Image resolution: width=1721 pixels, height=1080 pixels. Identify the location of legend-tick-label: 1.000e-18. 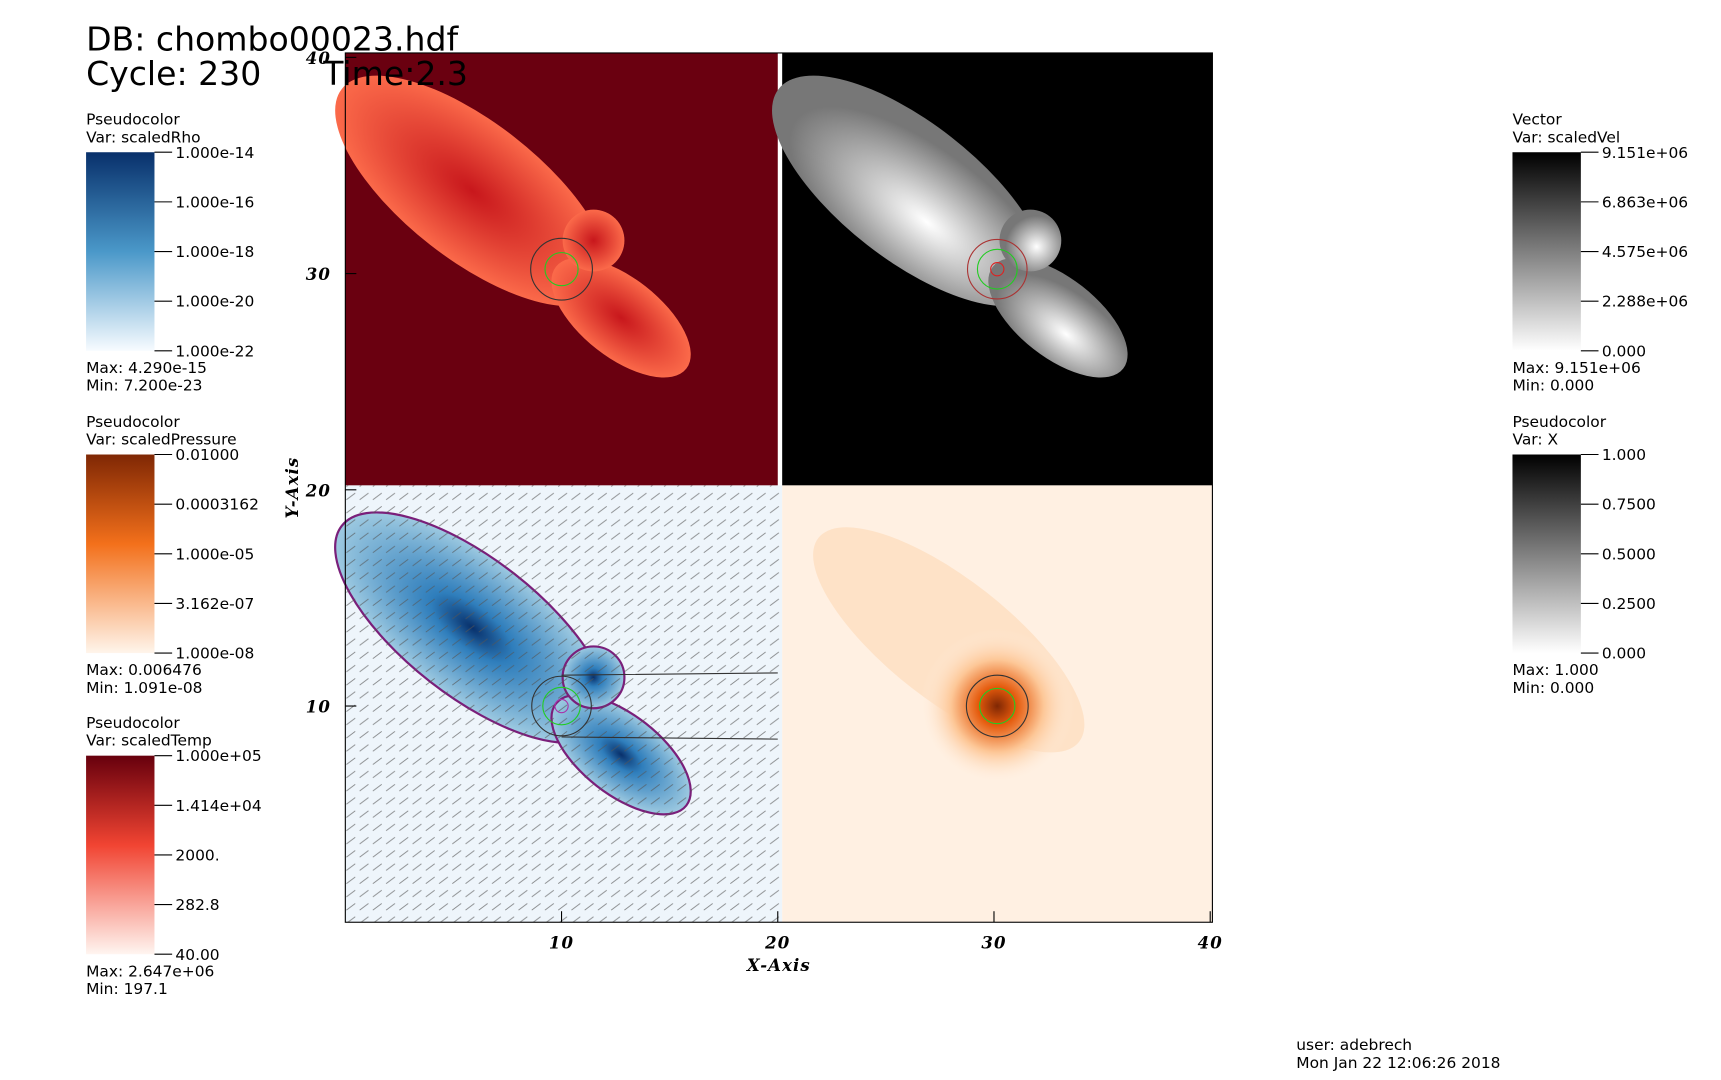
(214, 252).